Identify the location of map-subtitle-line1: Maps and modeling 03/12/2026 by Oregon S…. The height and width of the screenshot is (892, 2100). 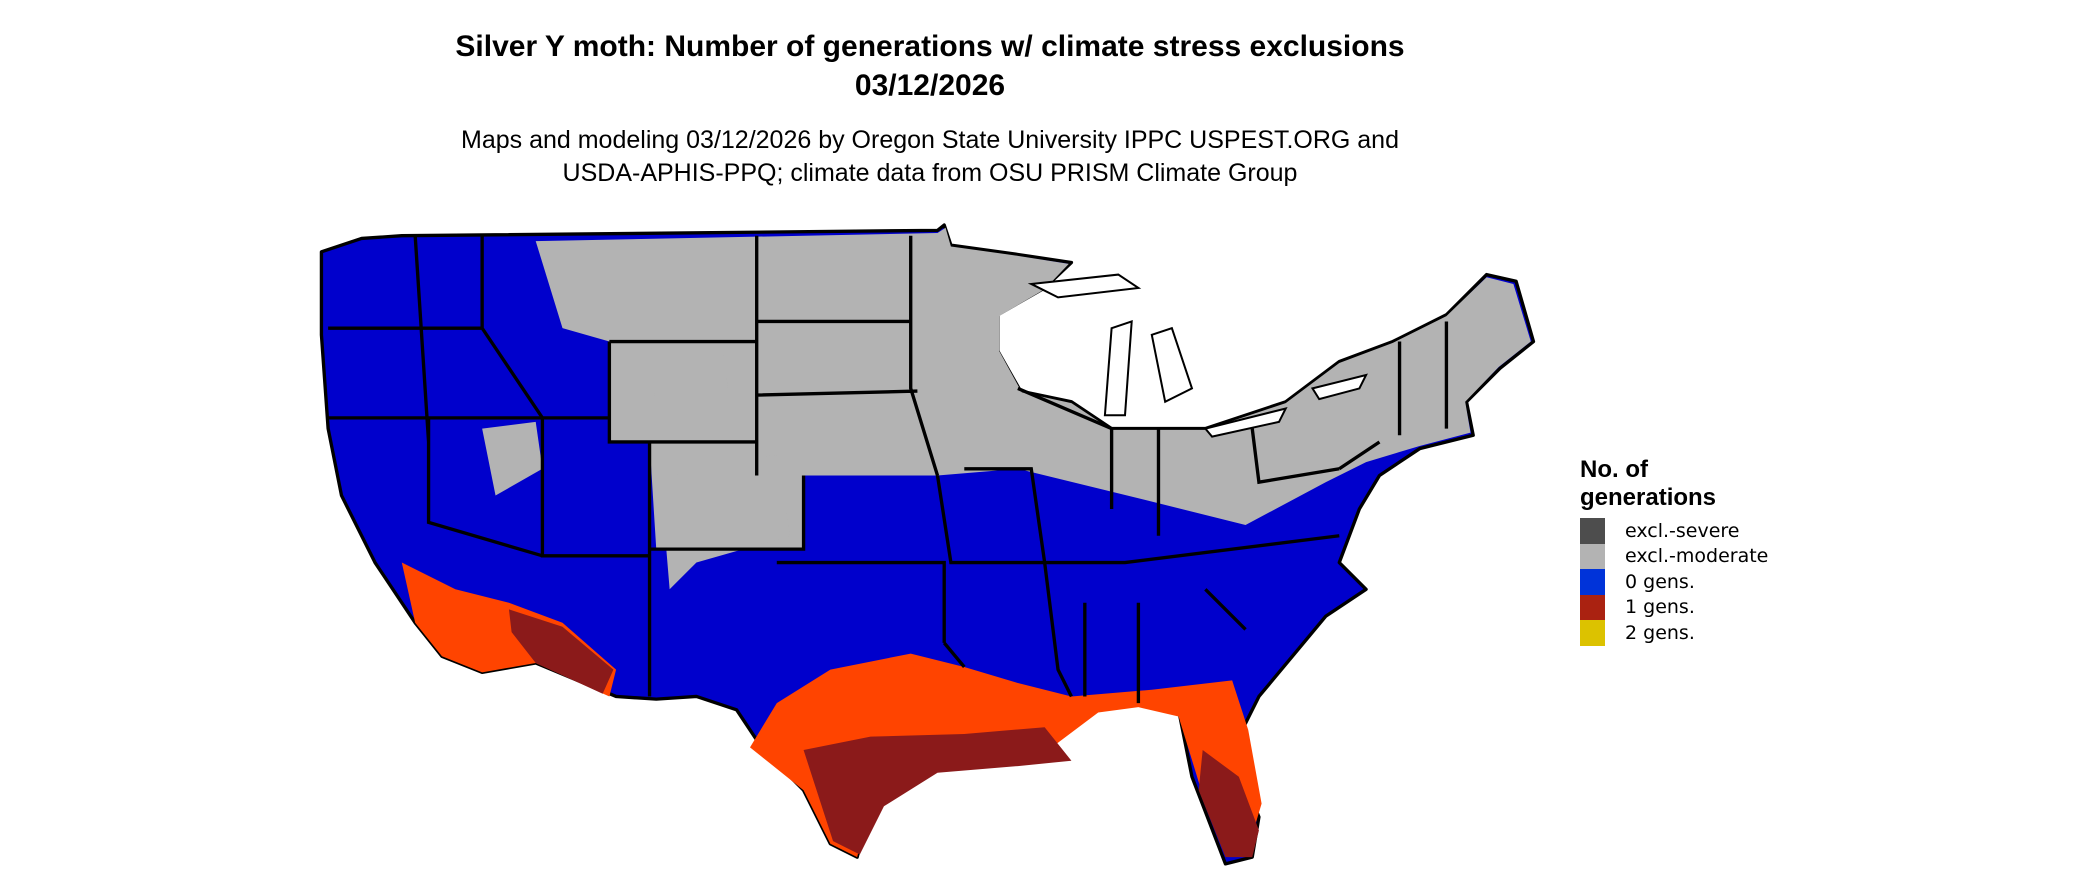
(930, 140).